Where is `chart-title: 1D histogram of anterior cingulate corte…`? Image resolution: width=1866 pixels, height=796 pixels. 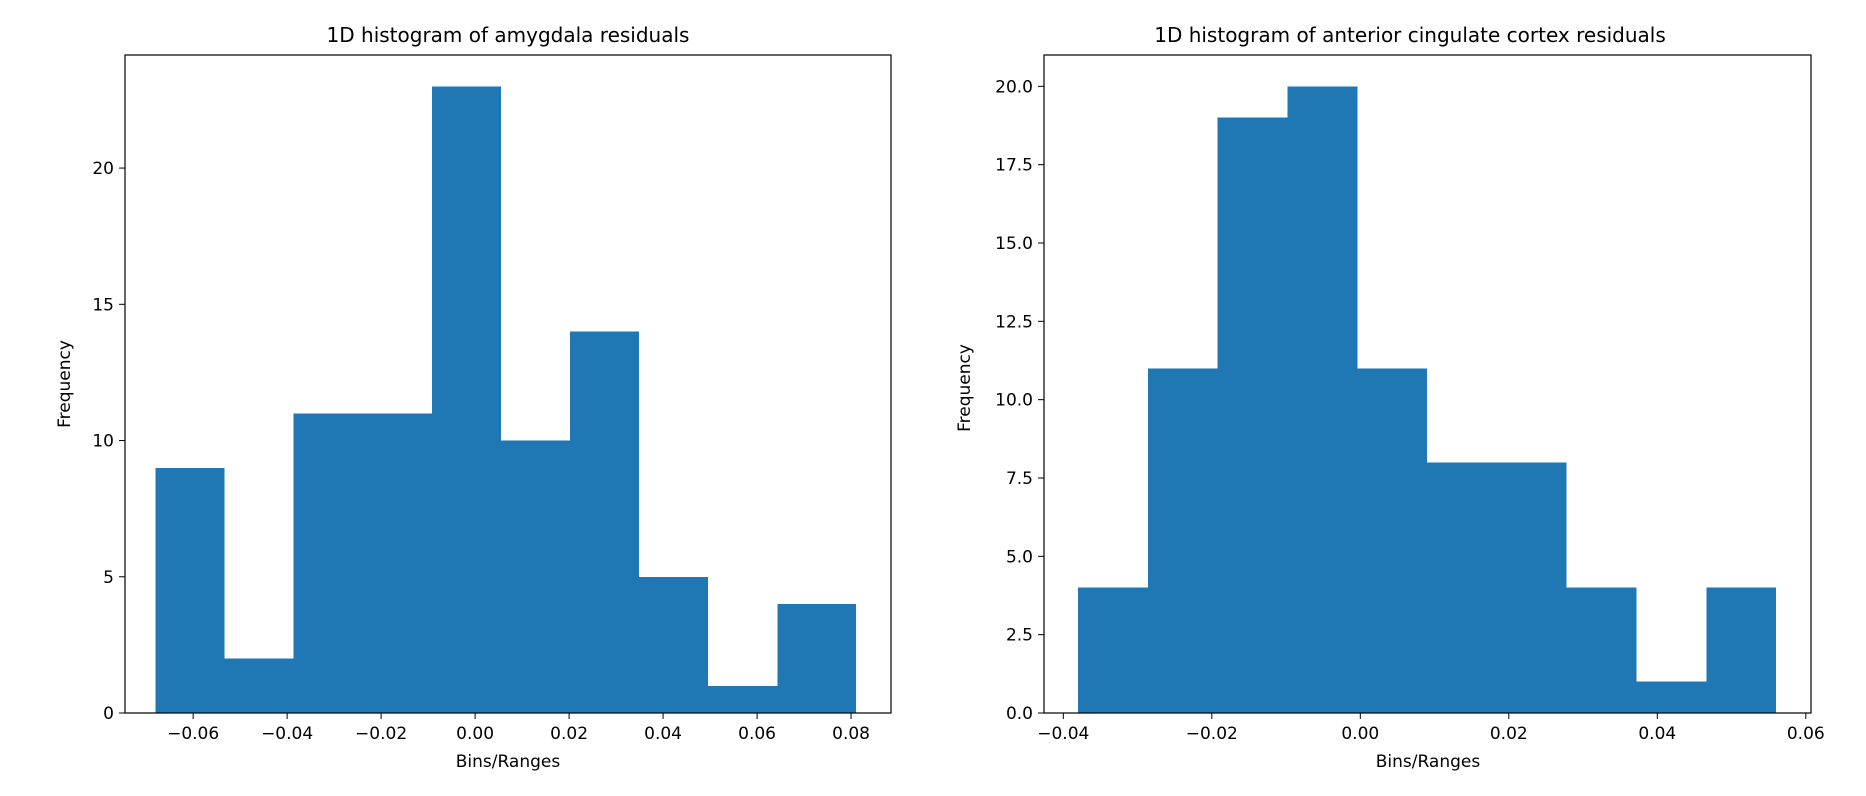
chart-title: 1D histogram of anterior cingulate corte… is located at coordinates (1410, 35).